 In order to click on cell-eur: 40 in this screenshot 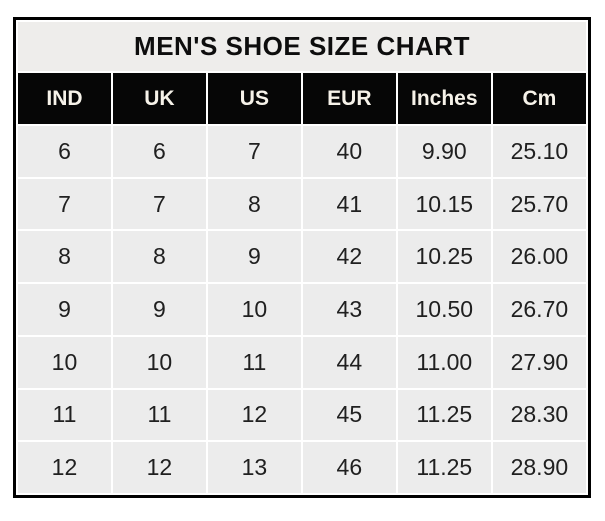, I will do `click(349, 151)`.